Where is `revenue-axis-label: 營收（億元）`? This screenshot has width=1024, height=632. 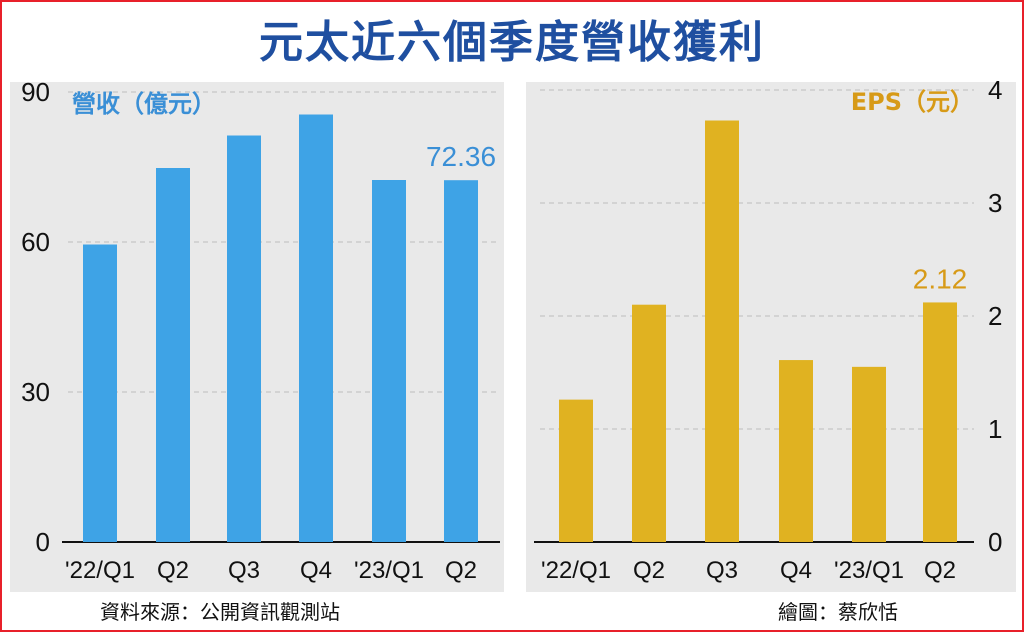
revenue-axis-label: 營收（億元） is located at coordinates (144, 104).